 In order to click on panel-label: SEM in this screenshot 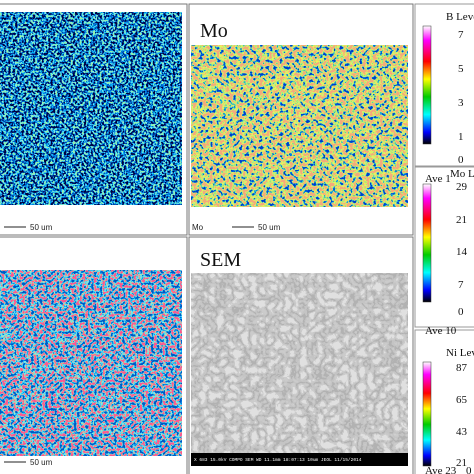, I will do `click(220, 260)`.